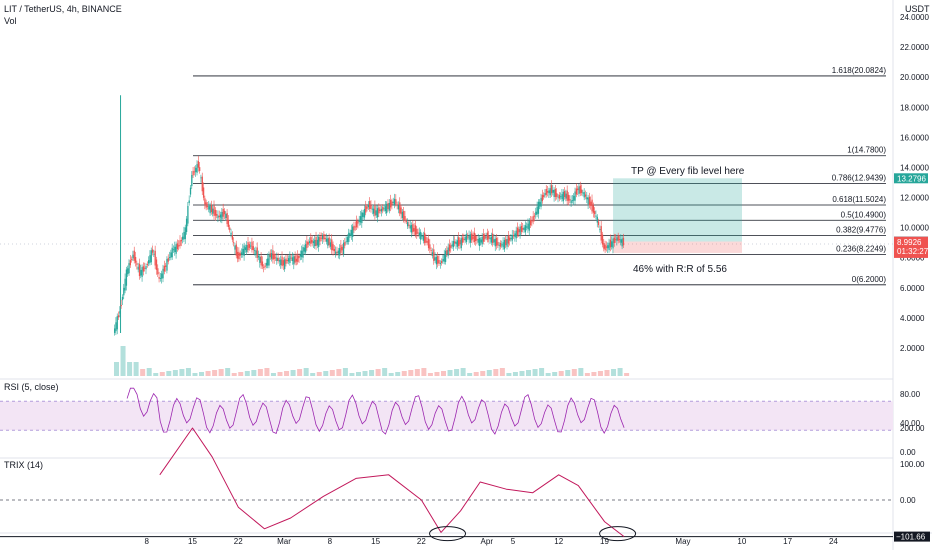  I want to click on price-tick: 6.0000, so click(912, 288).